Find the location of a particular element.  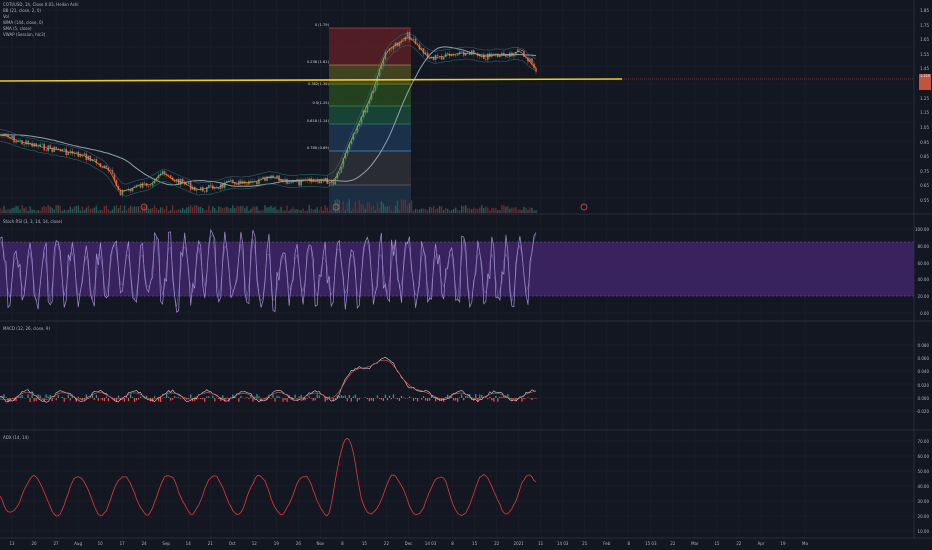

horizontal-line is located at coordinates (311, 80).